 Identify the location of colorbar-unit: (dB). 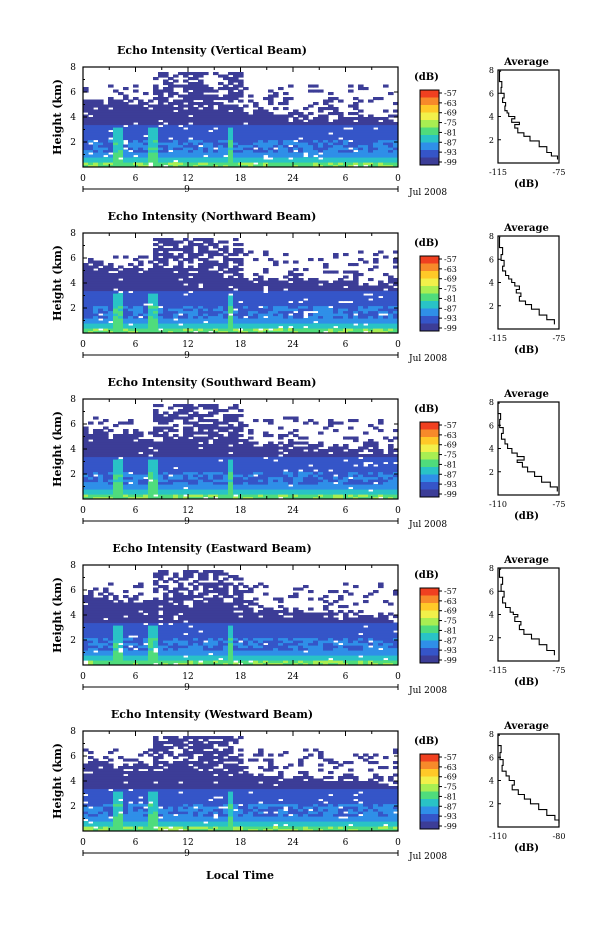
(426, 77).